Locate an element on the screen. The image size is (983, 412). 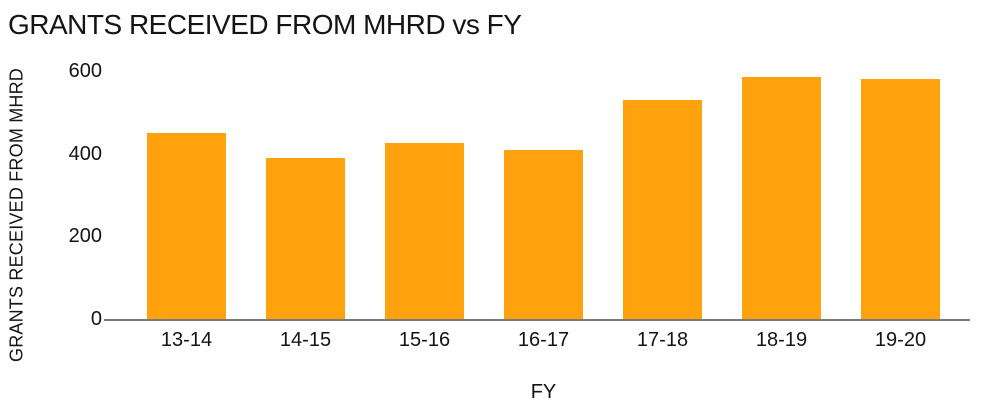
x-tick-label: 16-17 is located at coordinates (543, 340).